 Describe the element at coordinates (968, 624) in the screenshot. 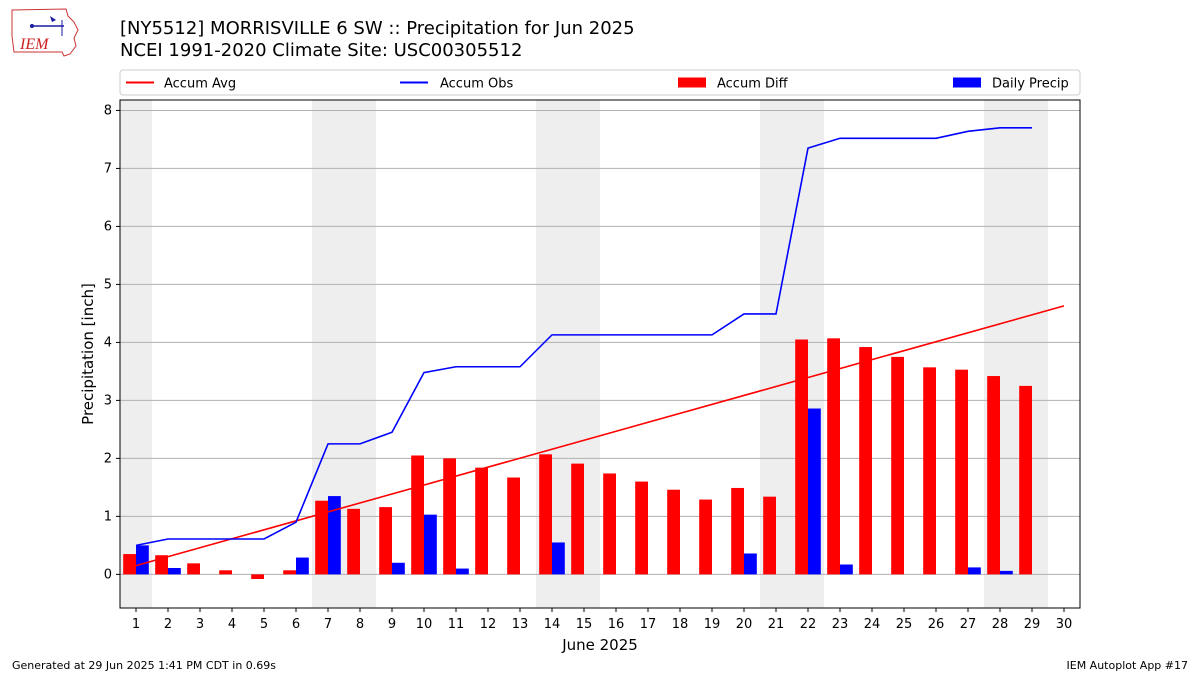

I see `x-tick-label: 27` at that location.